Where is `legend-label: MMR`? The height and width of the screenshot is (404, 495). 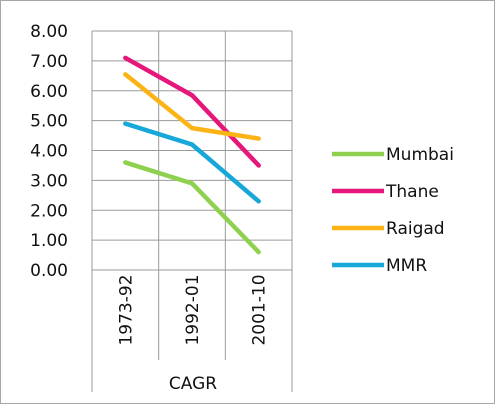 legend-label: MMR is located at coordinates (406, 266).